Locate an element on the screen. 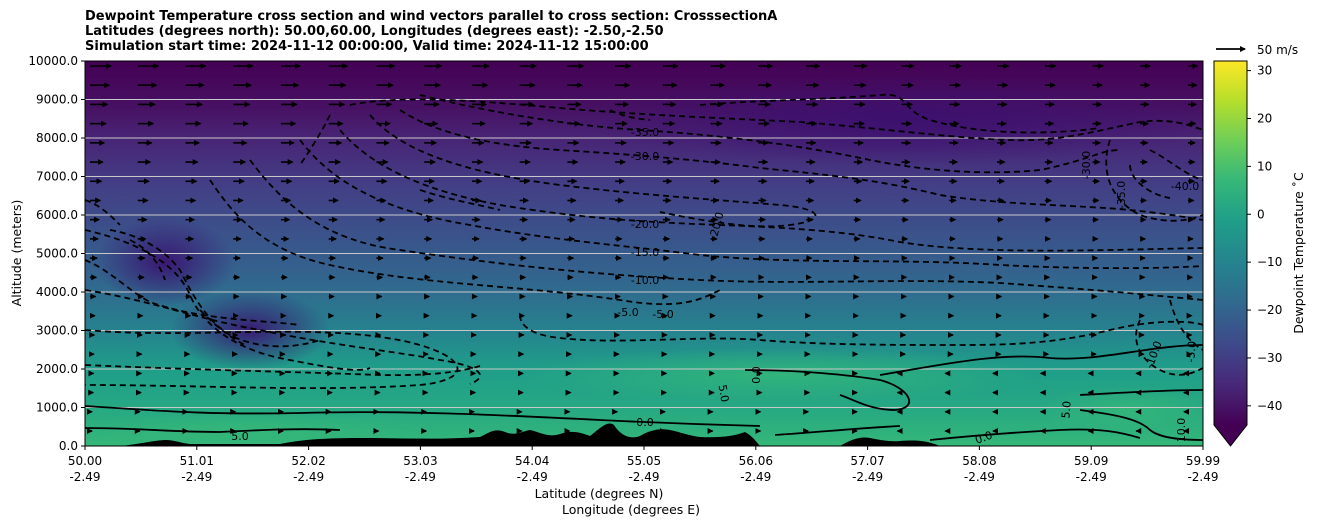 The height and width of the screenshot is (526, 1320). colorbar-tick-label: −40 is located at coordinates (1269, 406).